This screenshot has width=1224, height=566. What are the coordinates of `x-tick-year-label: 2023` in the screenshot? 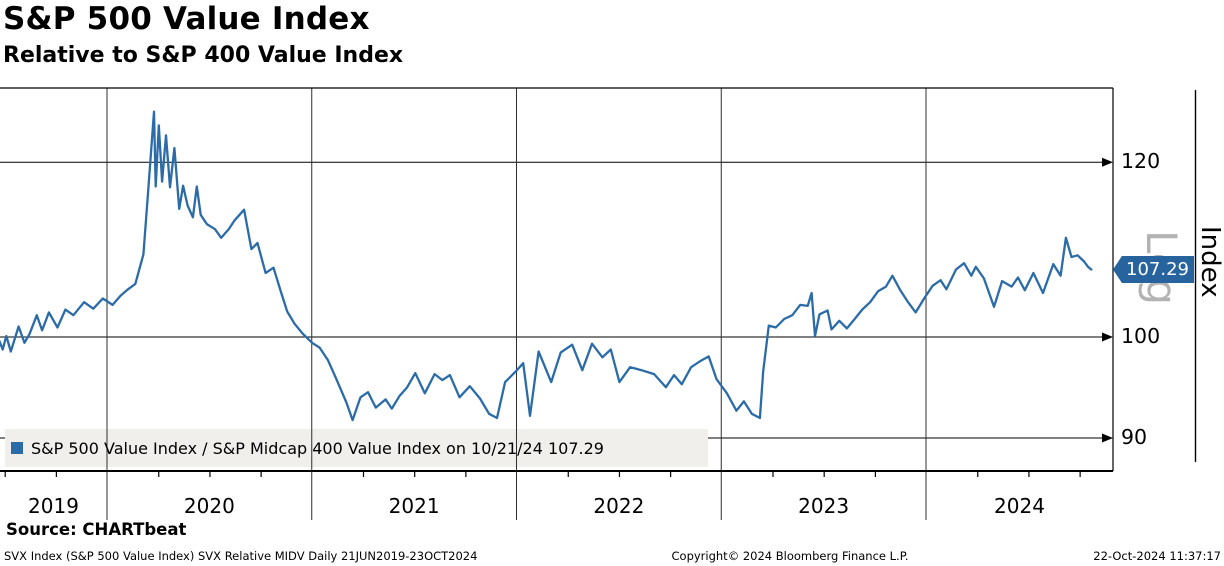 It's located at (824, 506).